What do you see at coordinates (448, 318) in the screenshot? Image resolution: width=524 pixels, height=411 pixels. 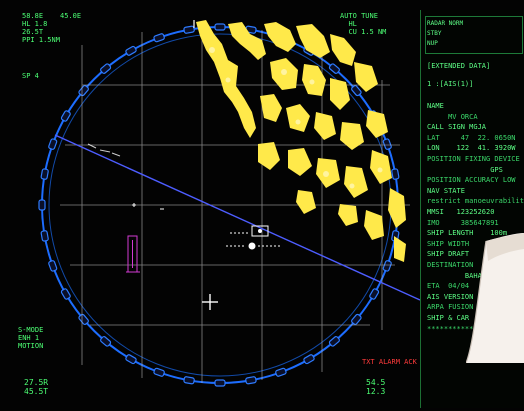 I see `ais-data-row: SHIP & CAR` at bounding box center [448, 318].